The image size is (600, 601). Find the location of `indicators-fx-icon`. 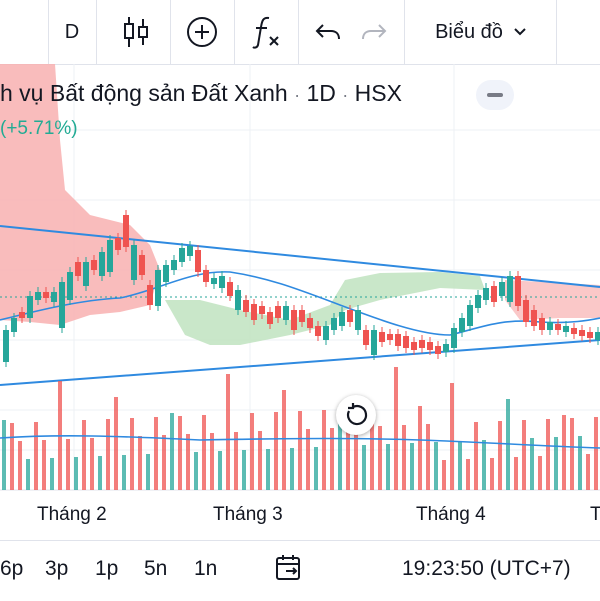

indicators-fx-icon is located at coordinates (266, 32).